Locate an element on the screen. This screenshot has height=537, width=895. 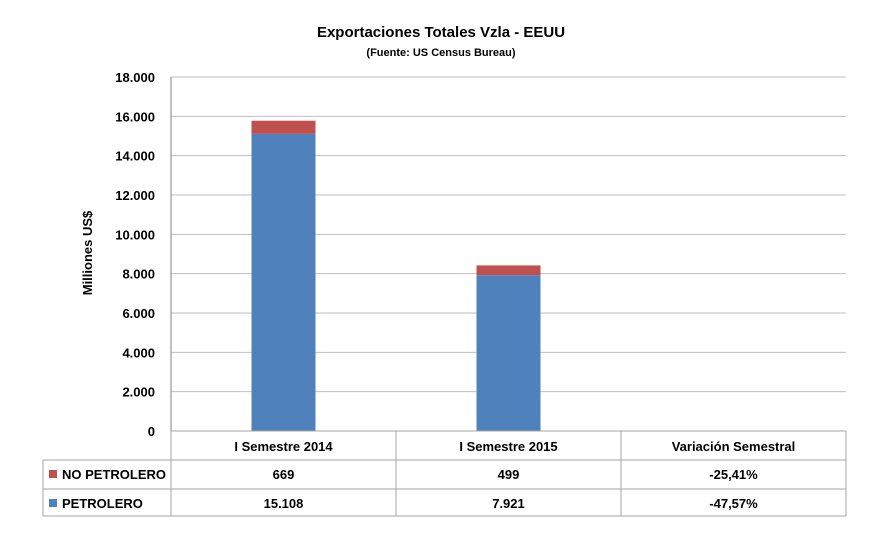
legend-label: NO PETROLERO is located at coordinates (114, 474).